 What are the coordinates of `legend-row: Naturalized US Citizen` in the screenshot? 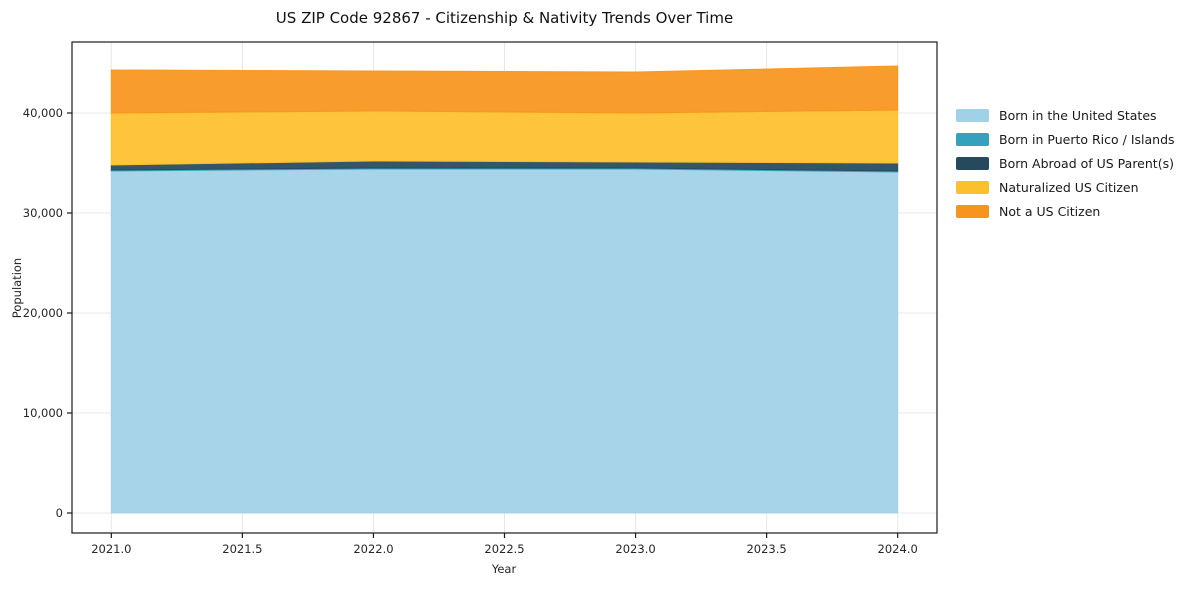 It's located at (1065, 187).